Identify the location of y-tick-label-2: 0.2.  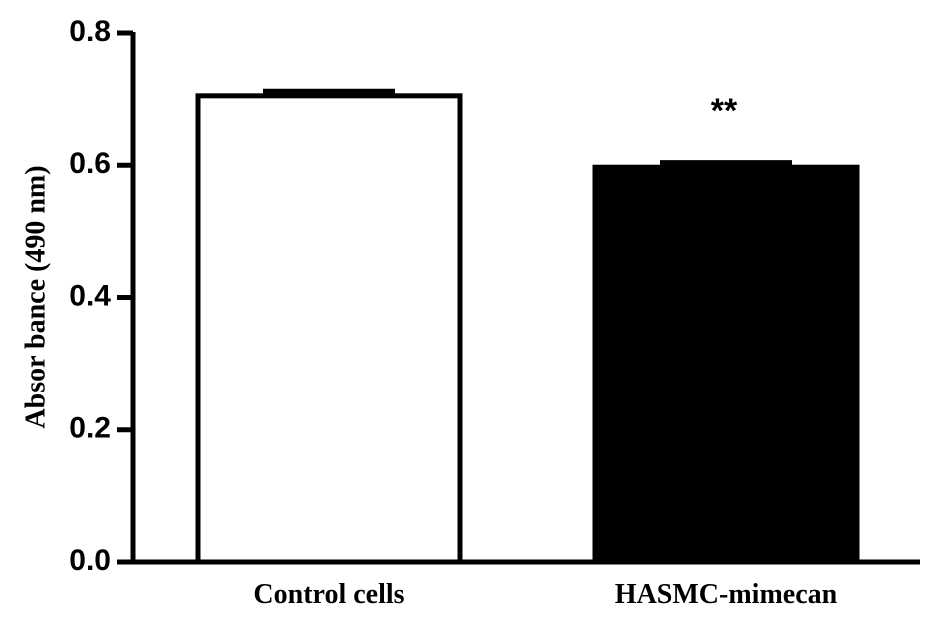
(90, 428).